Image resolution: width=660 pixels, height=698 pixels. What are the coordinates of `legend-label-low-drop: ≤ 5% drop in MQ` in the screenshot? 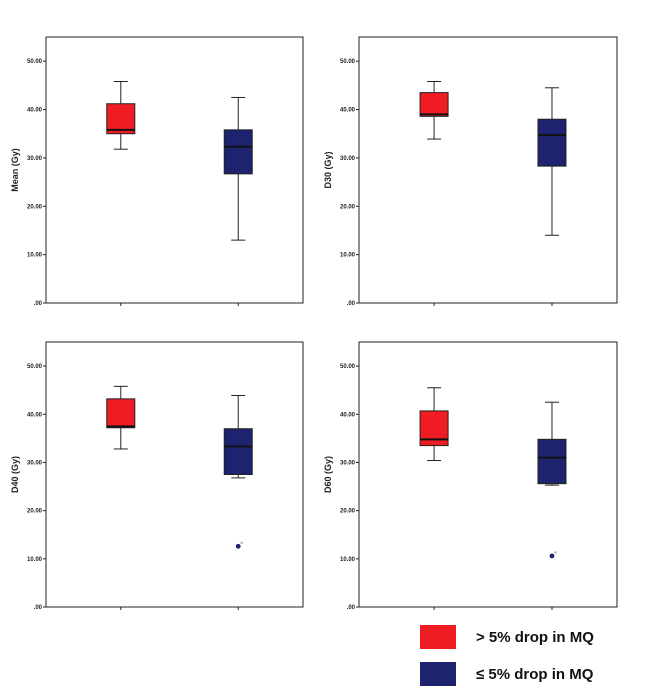 It's located at (535, 674).